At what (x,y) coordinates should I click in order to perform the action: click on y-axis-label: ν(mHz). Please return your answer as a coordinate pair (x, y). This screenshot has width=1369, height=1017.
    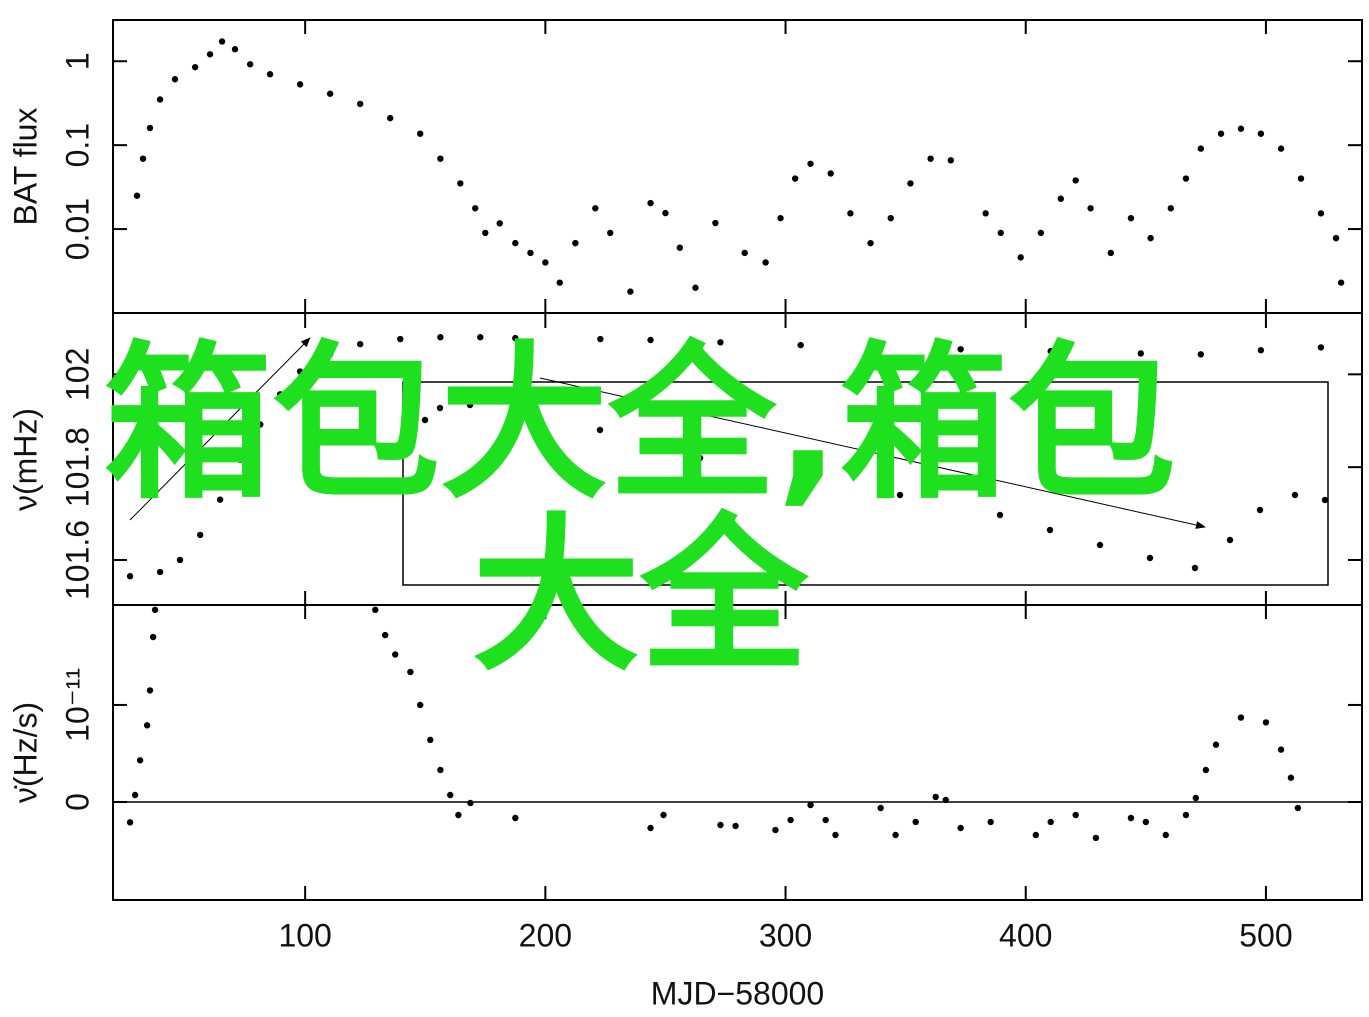
    Looking at the image, I should click on (25, 459).